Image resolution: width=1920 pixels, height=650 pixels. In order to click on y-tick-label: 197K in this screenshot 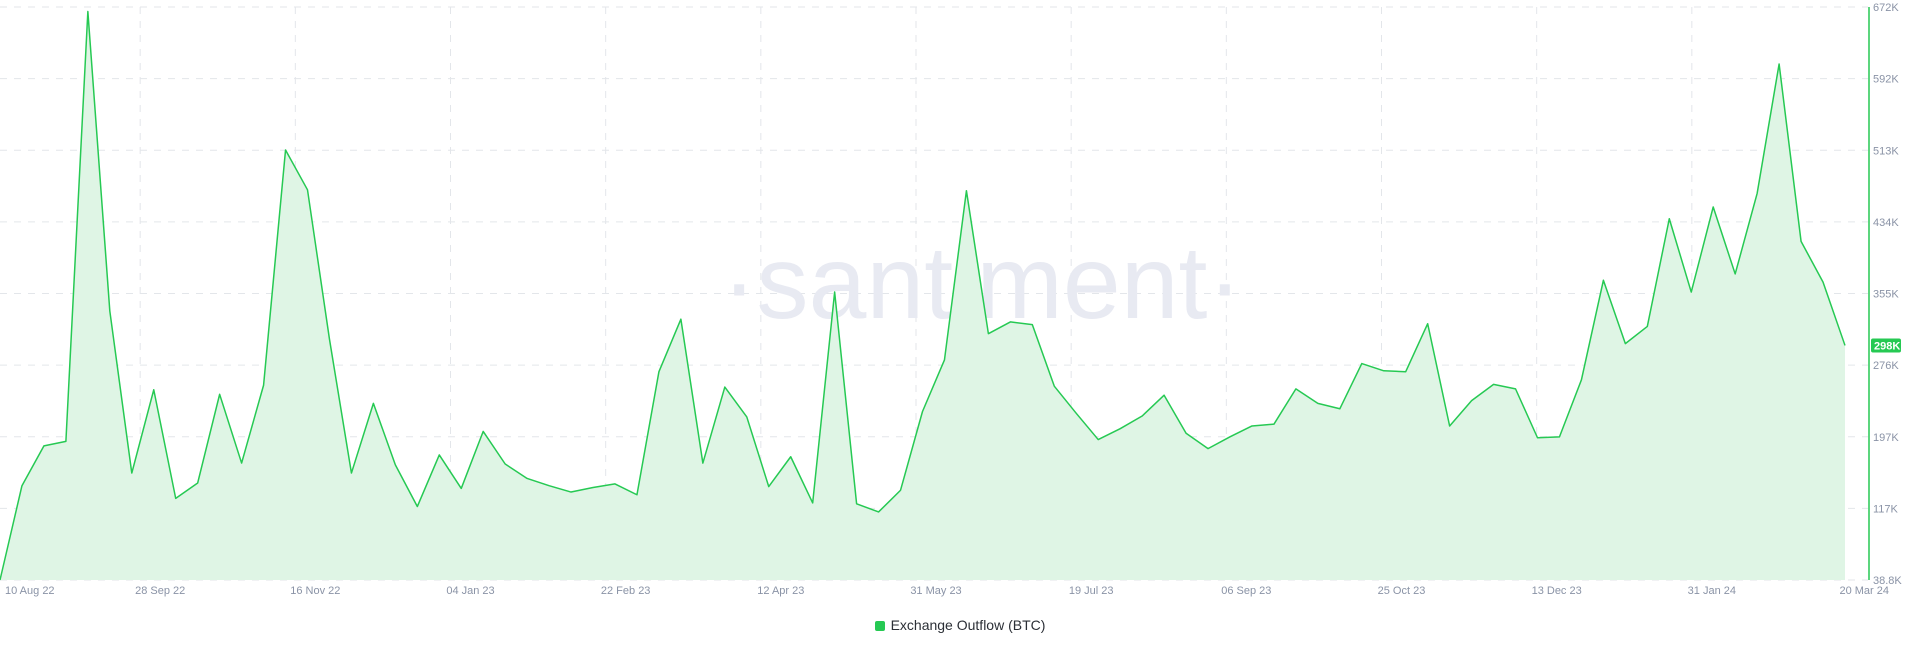, I will do `click(1886, 438)`.